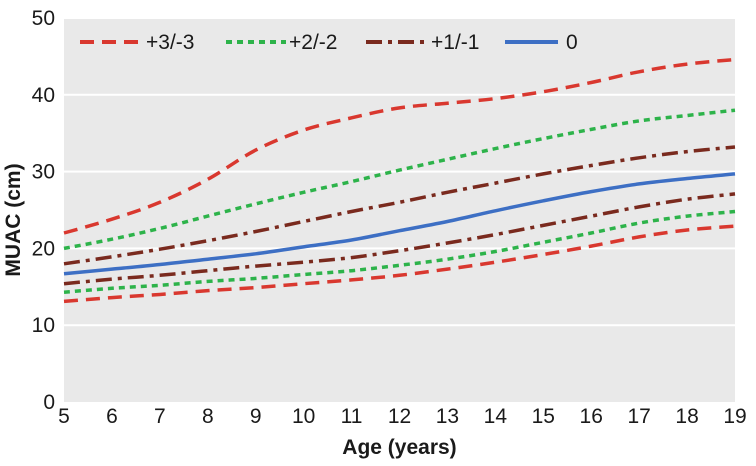  Describe the element at coordinates (399, 447) in the screenshot. I see `x-axis-title: Age (years)` at that location.